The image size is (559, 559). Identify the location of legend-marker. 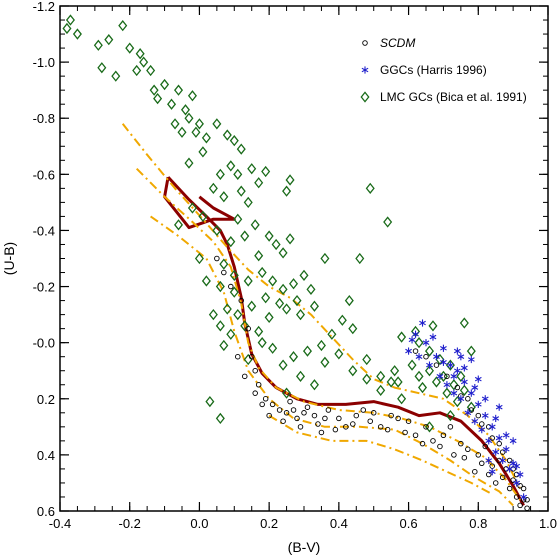
(365, 70).